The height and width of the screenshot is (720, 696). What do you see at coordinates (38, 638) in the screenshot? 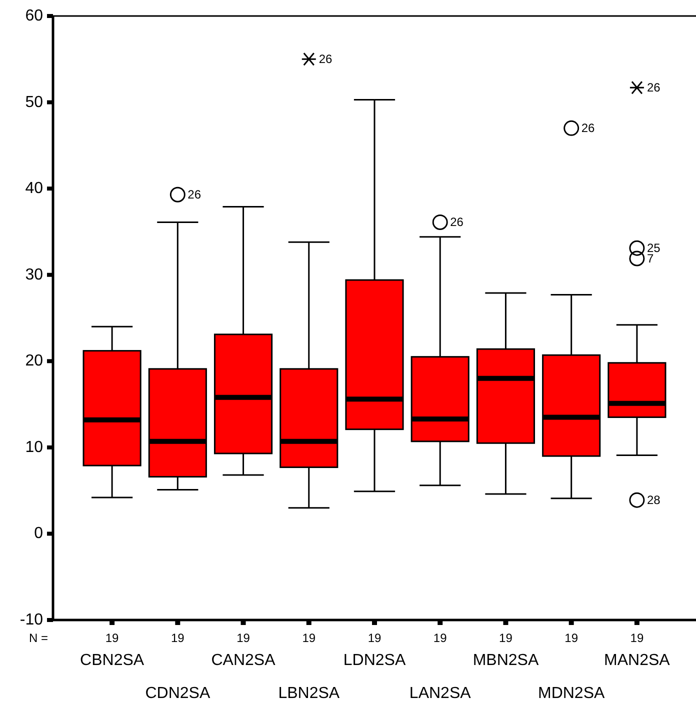
I see `text: N =` at bounding box center [38, 638].